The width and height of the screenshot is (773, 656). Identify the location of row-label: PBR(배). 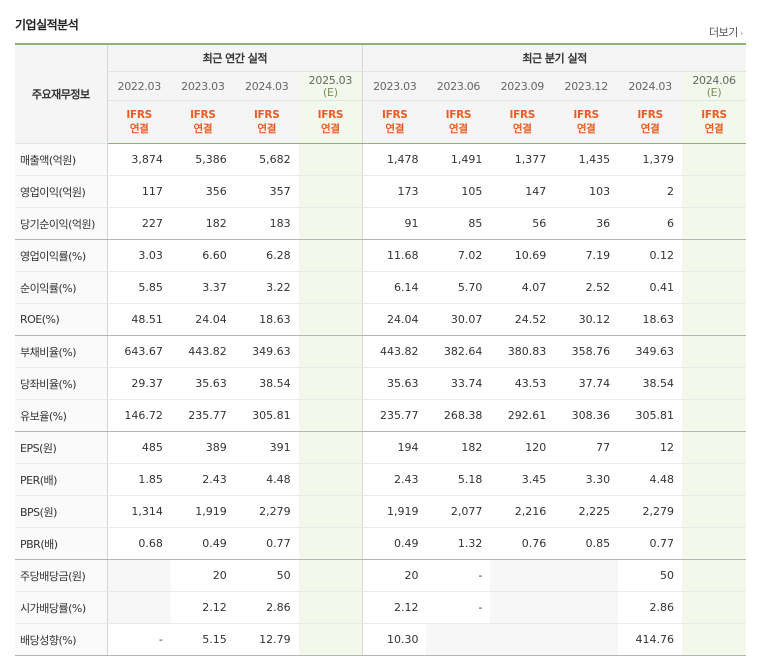
(61, 543).